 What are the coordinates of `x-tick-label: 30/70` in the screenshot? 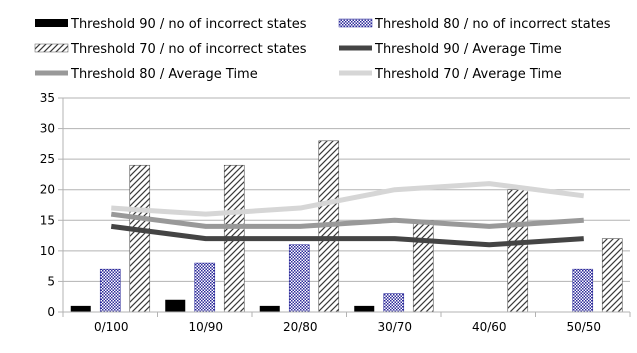 It's located at (394, 327).